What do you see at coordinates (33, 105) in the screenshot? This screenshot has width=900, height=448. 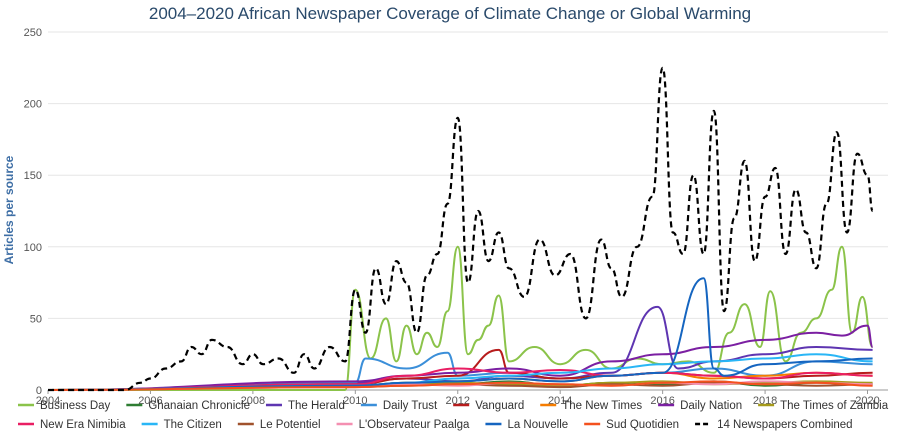 I see `y-tick-200: 200` at bounding box center [33, 105].